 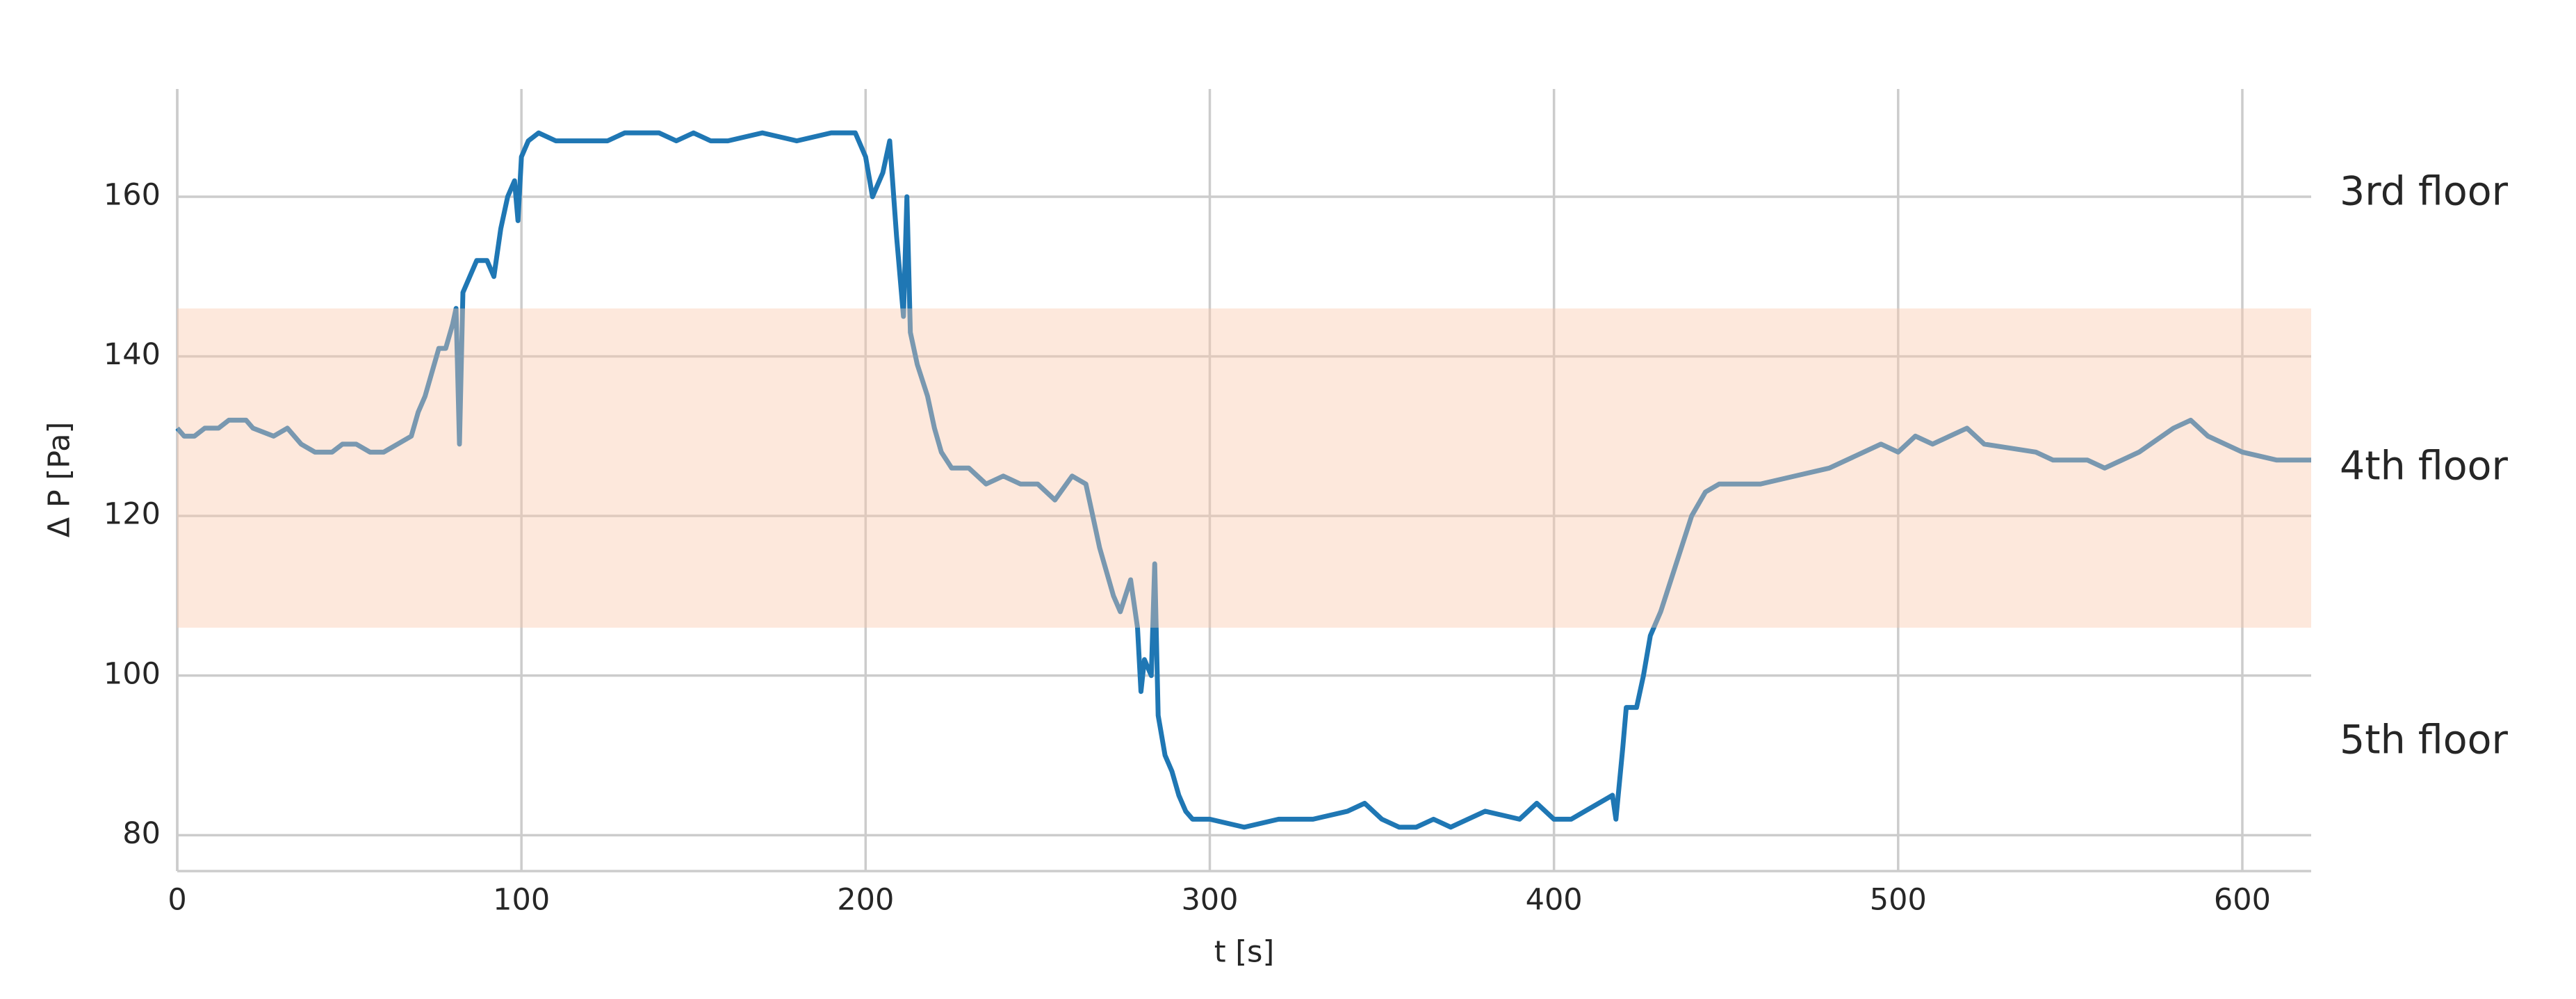 What do you see at coordinates (59, 480) in the screenshot?
I see `y-axis-label: Δ P [Pa]` at bounding box center [59, 480].